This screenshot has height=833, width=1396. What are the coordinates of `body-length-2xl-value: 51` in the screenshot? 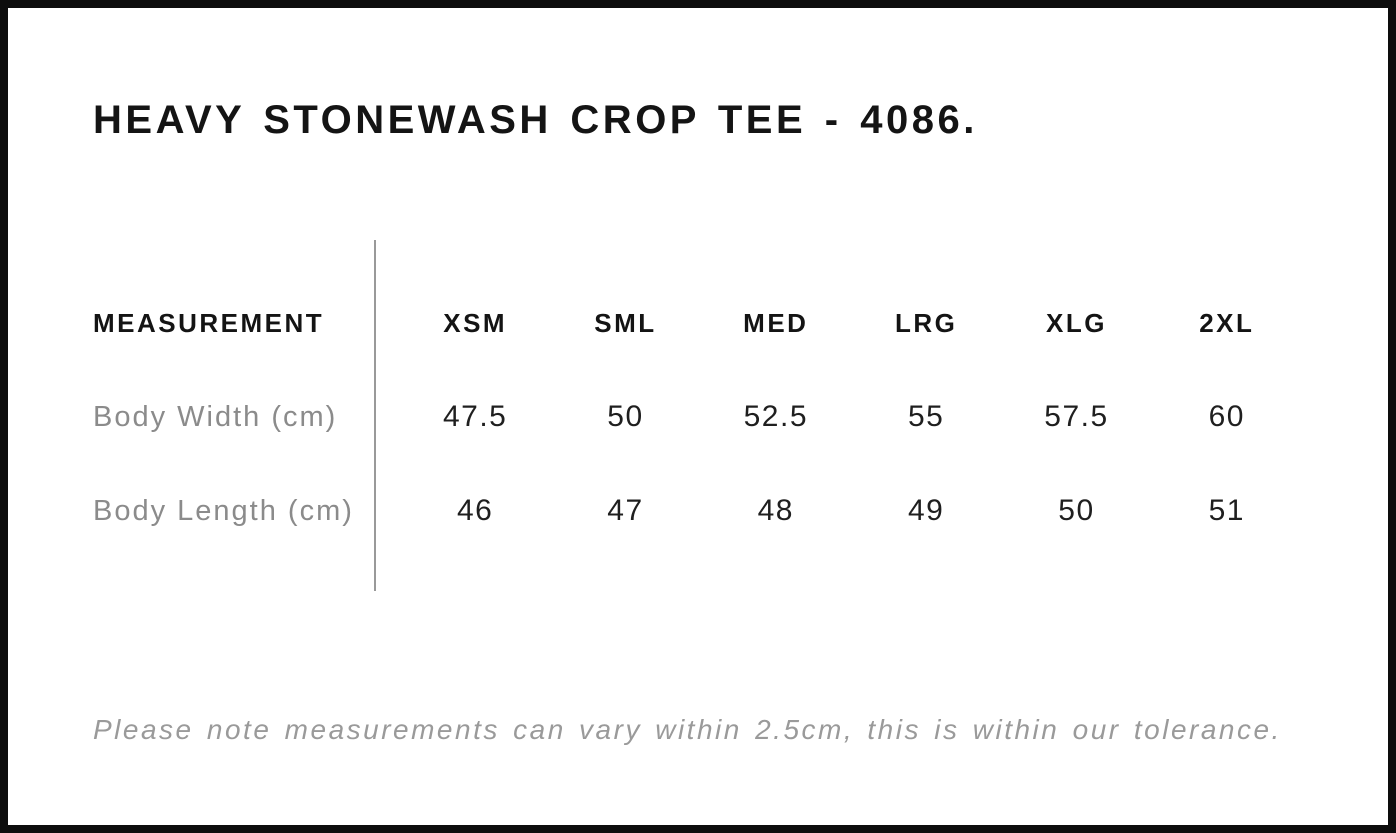 It's located at (1226, 510).